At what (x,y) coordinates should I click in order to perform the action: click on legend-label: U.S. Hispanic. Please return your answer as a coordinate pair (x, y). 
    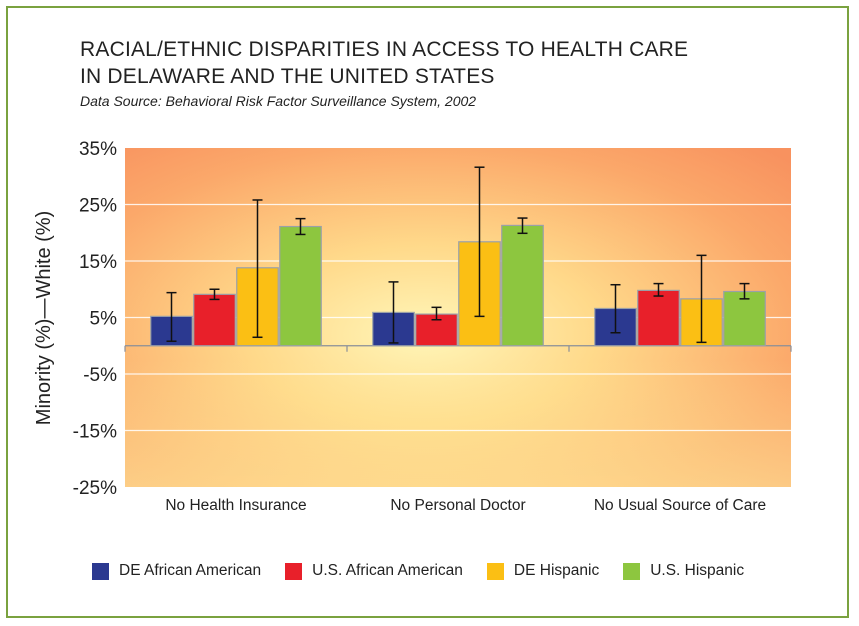
    Looking at the image, I should click on (697, 570).